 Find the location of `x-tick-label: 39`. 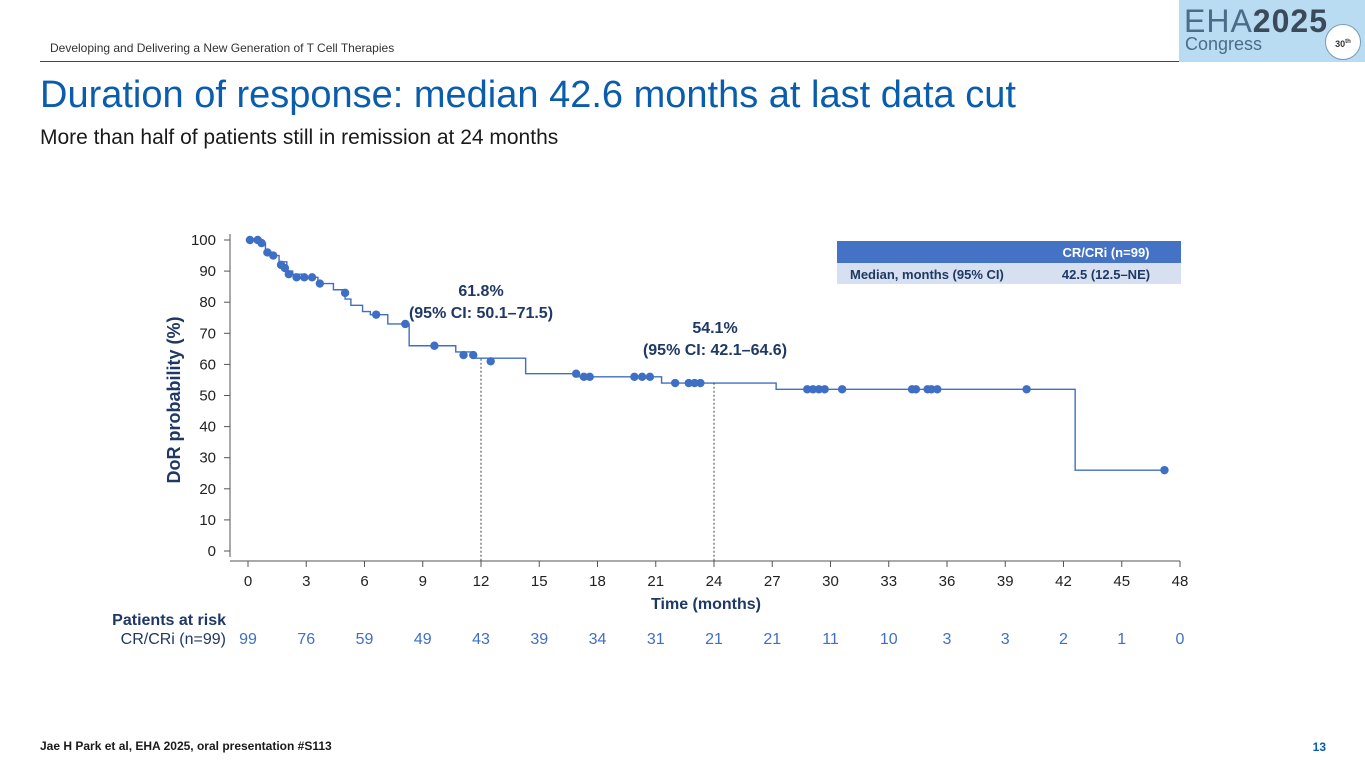

x-tick-label: 39 is located at coordinates (1005, 581).